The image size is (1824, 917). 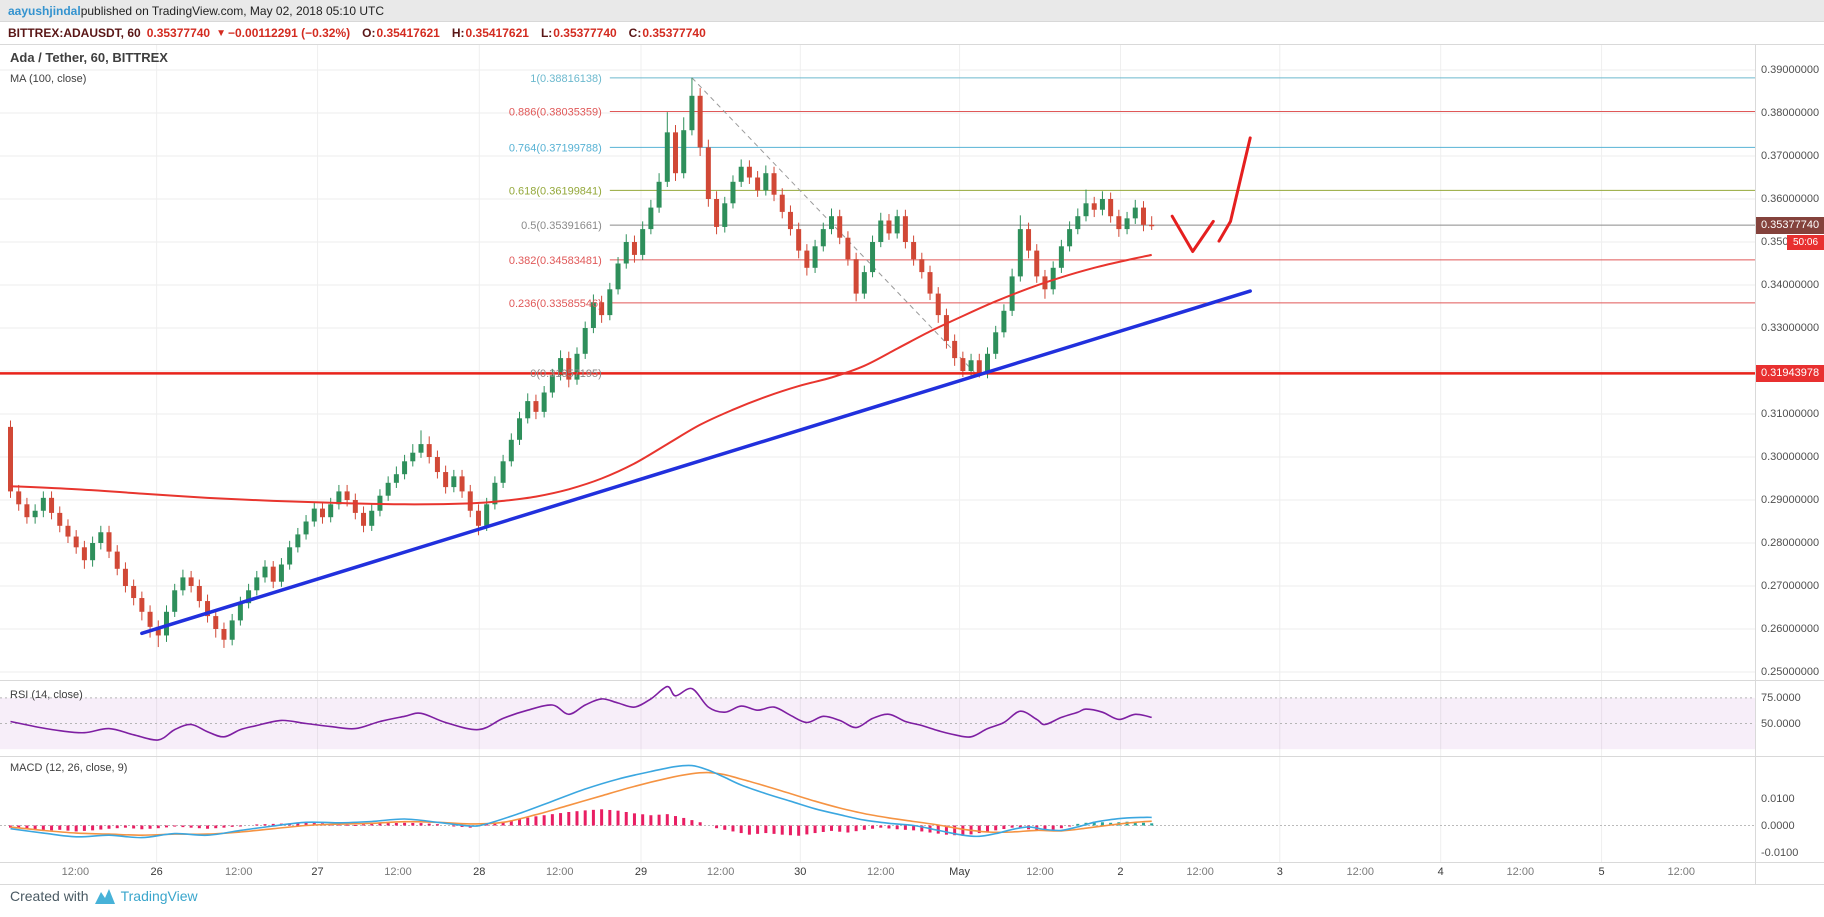 What do you see at coordinates (89, 57) in the screenshot?
I see `main-pane-legend: Ada / Tether, 60, BITTREX` at bounding box center [89, 57].